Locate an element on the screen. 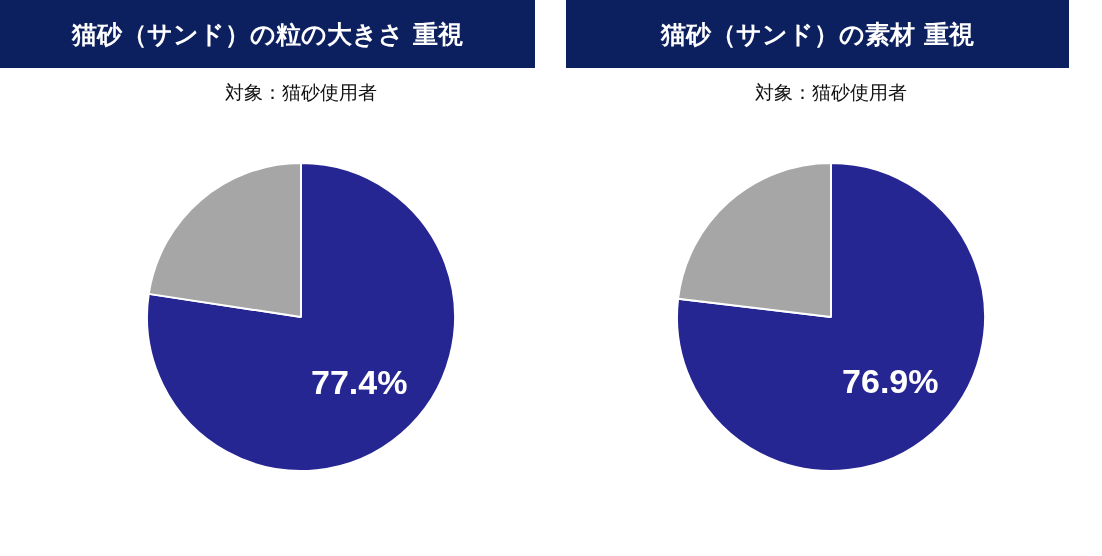  chart-title: 猫砂（サンド）の粒の大きさ 重視 is located at coordinates (267, 34).